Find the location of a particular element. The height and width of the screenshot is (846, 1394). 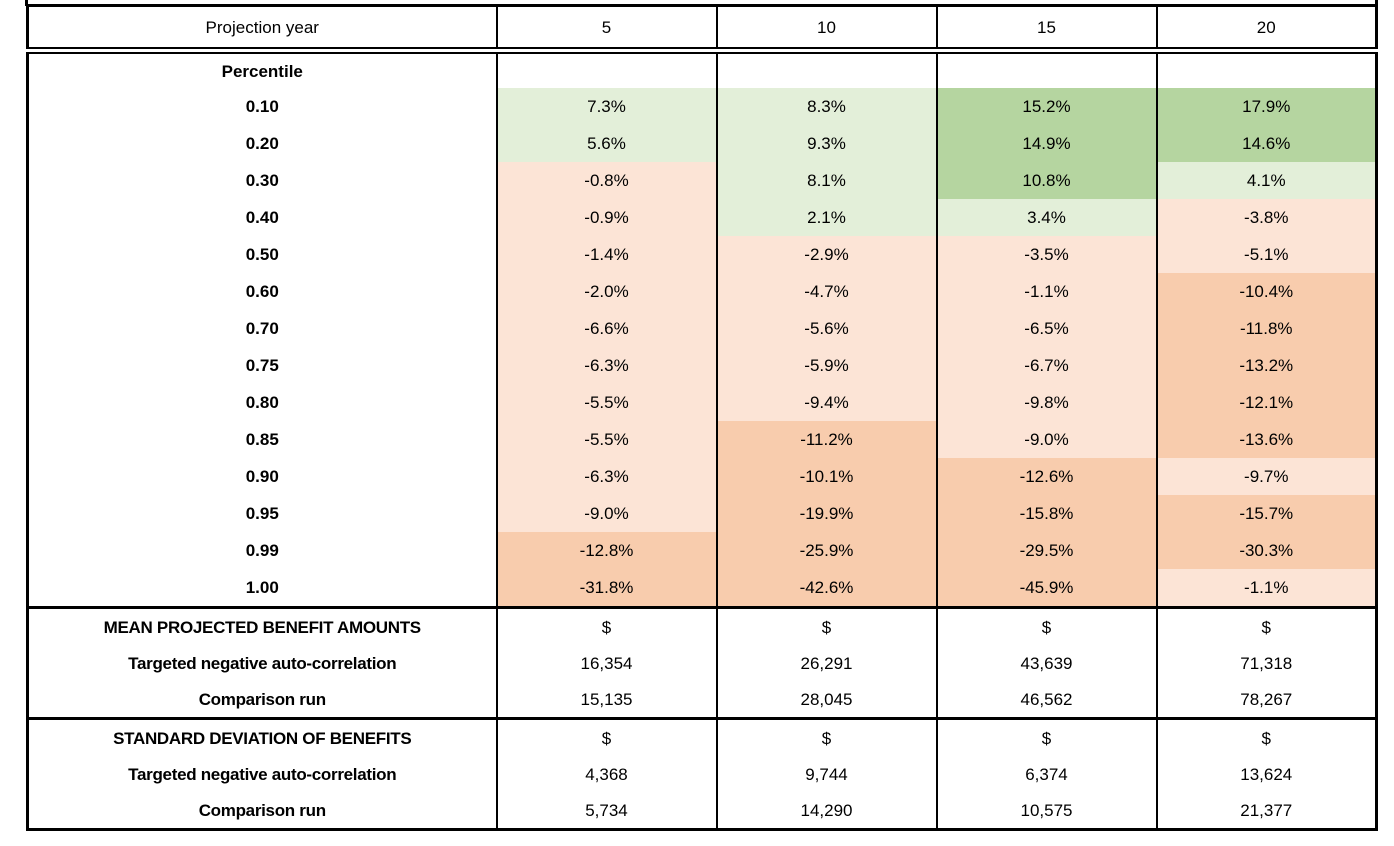

heatmap-cell: -2.9% is located at coordinates (826, 254).